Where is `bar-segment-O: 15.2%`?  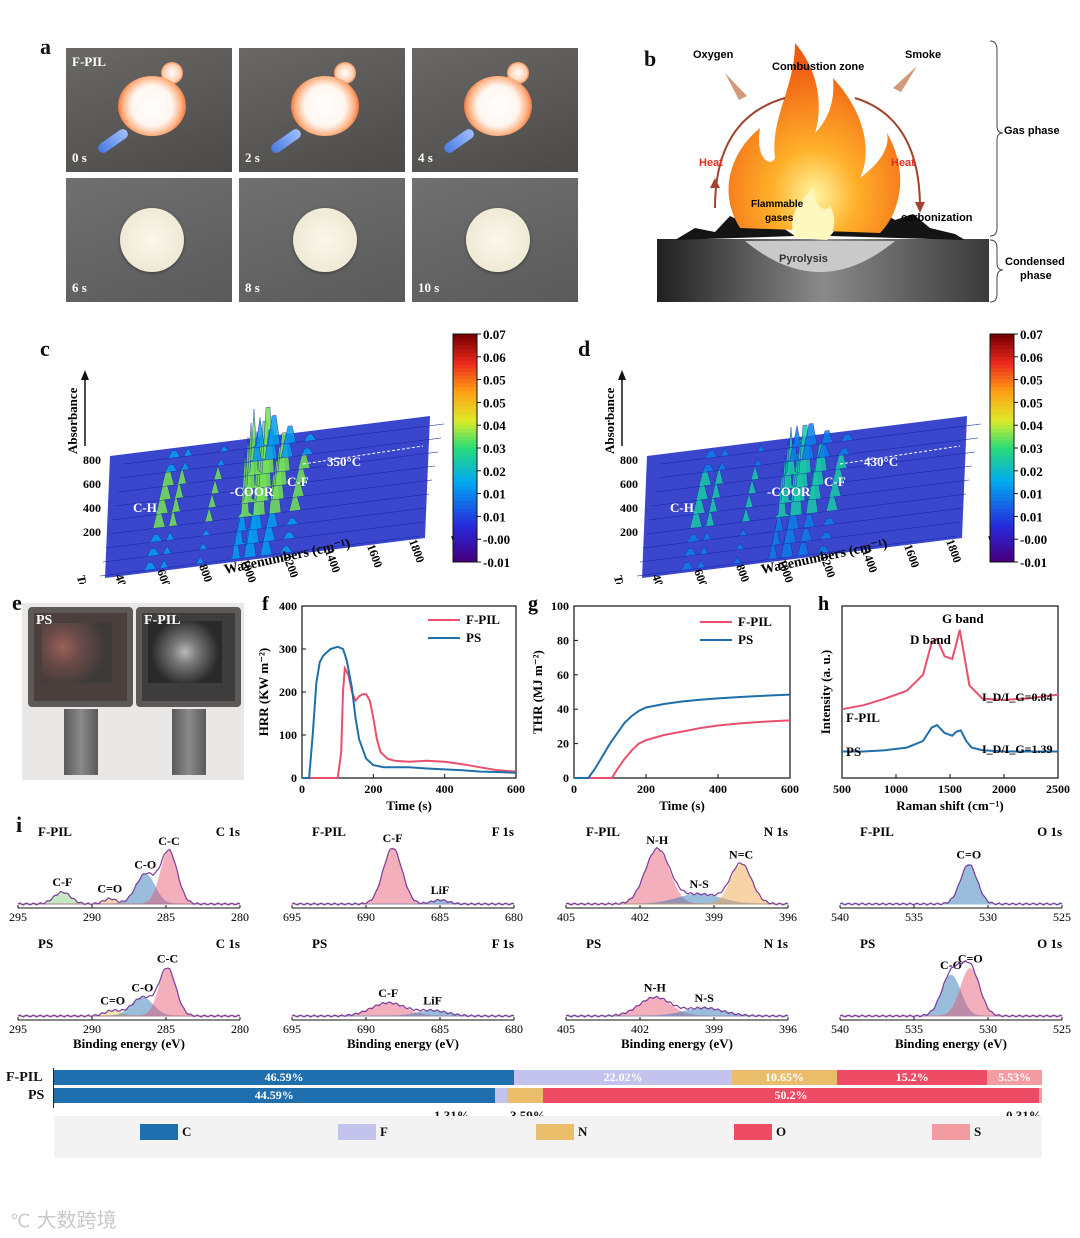
bar-segment-O: 15.2% is located at coordinates (912, 1077).